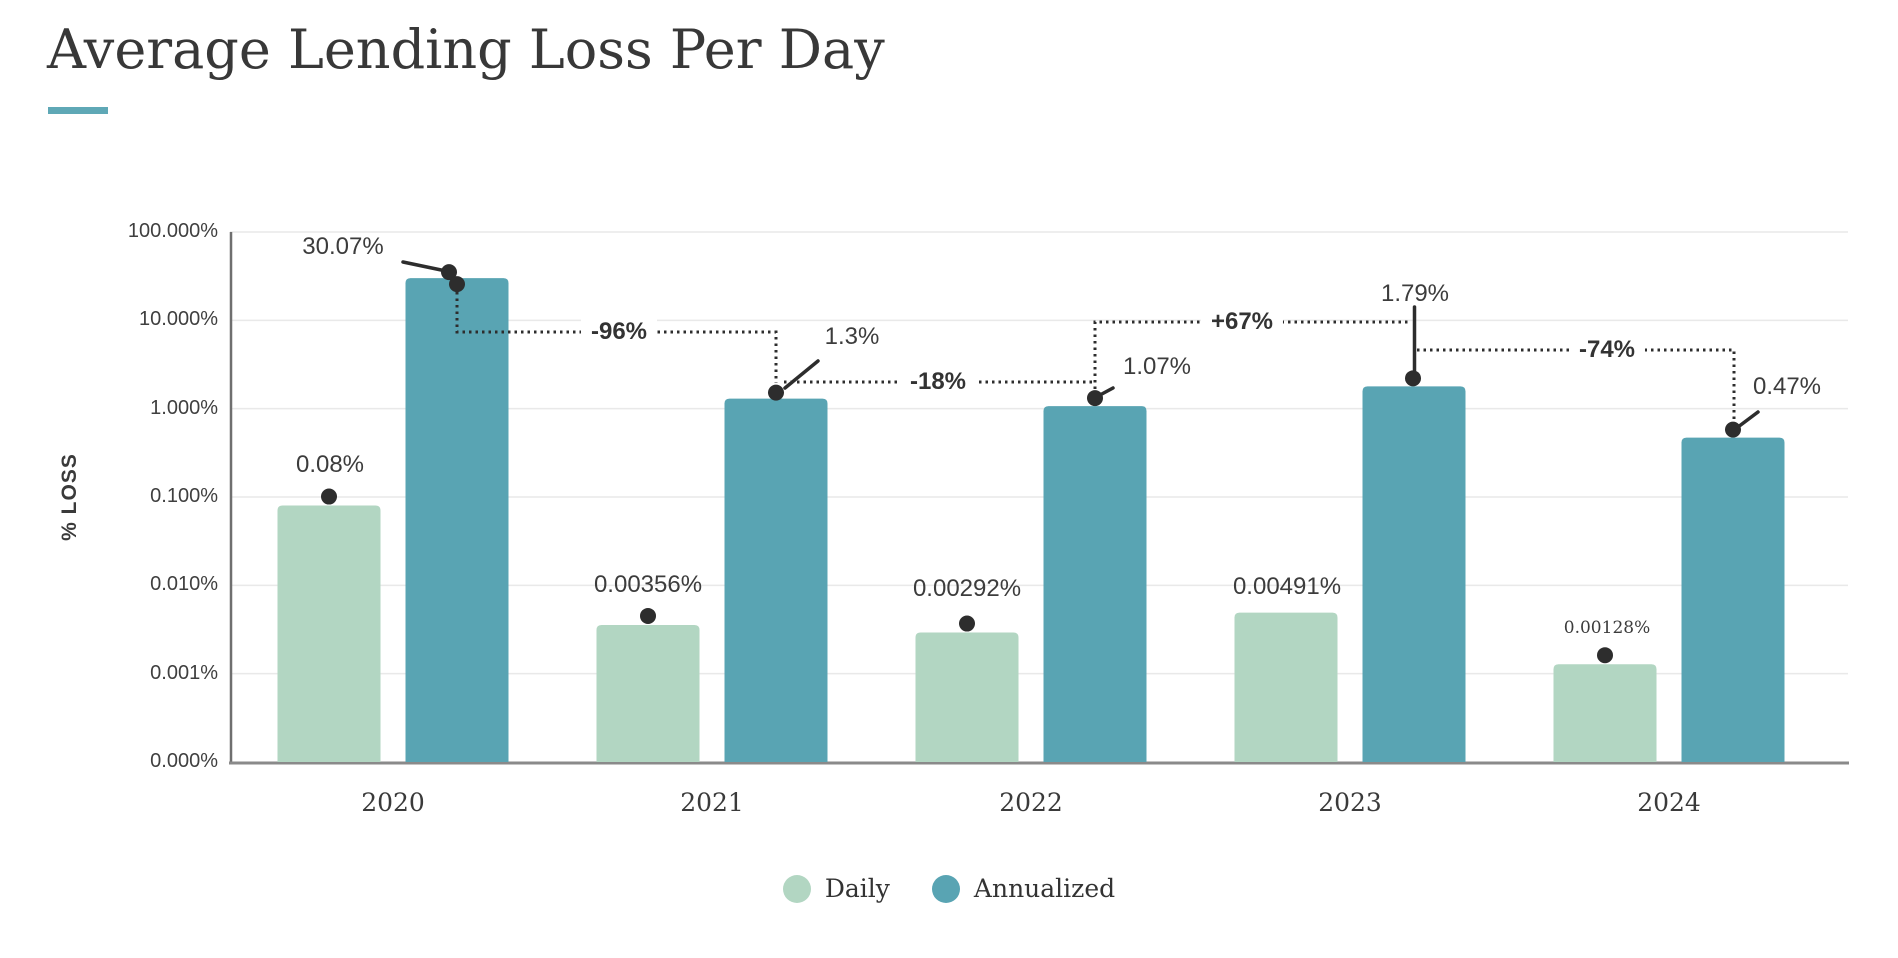 Image resolution: width=1898 pixels, height=958 pixels. I want to click on value-label-2021-annualized: 1.3%, so click(852, 336).